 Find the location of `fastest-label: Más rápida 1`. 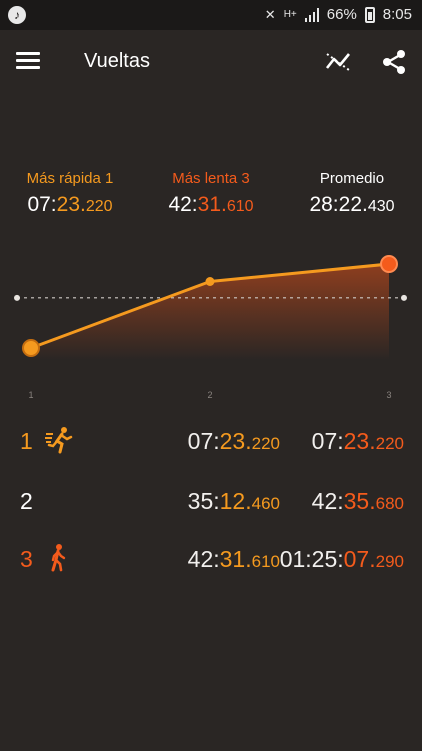

fastest-label: Más rápida 1 is located at coordinates (70, 178).